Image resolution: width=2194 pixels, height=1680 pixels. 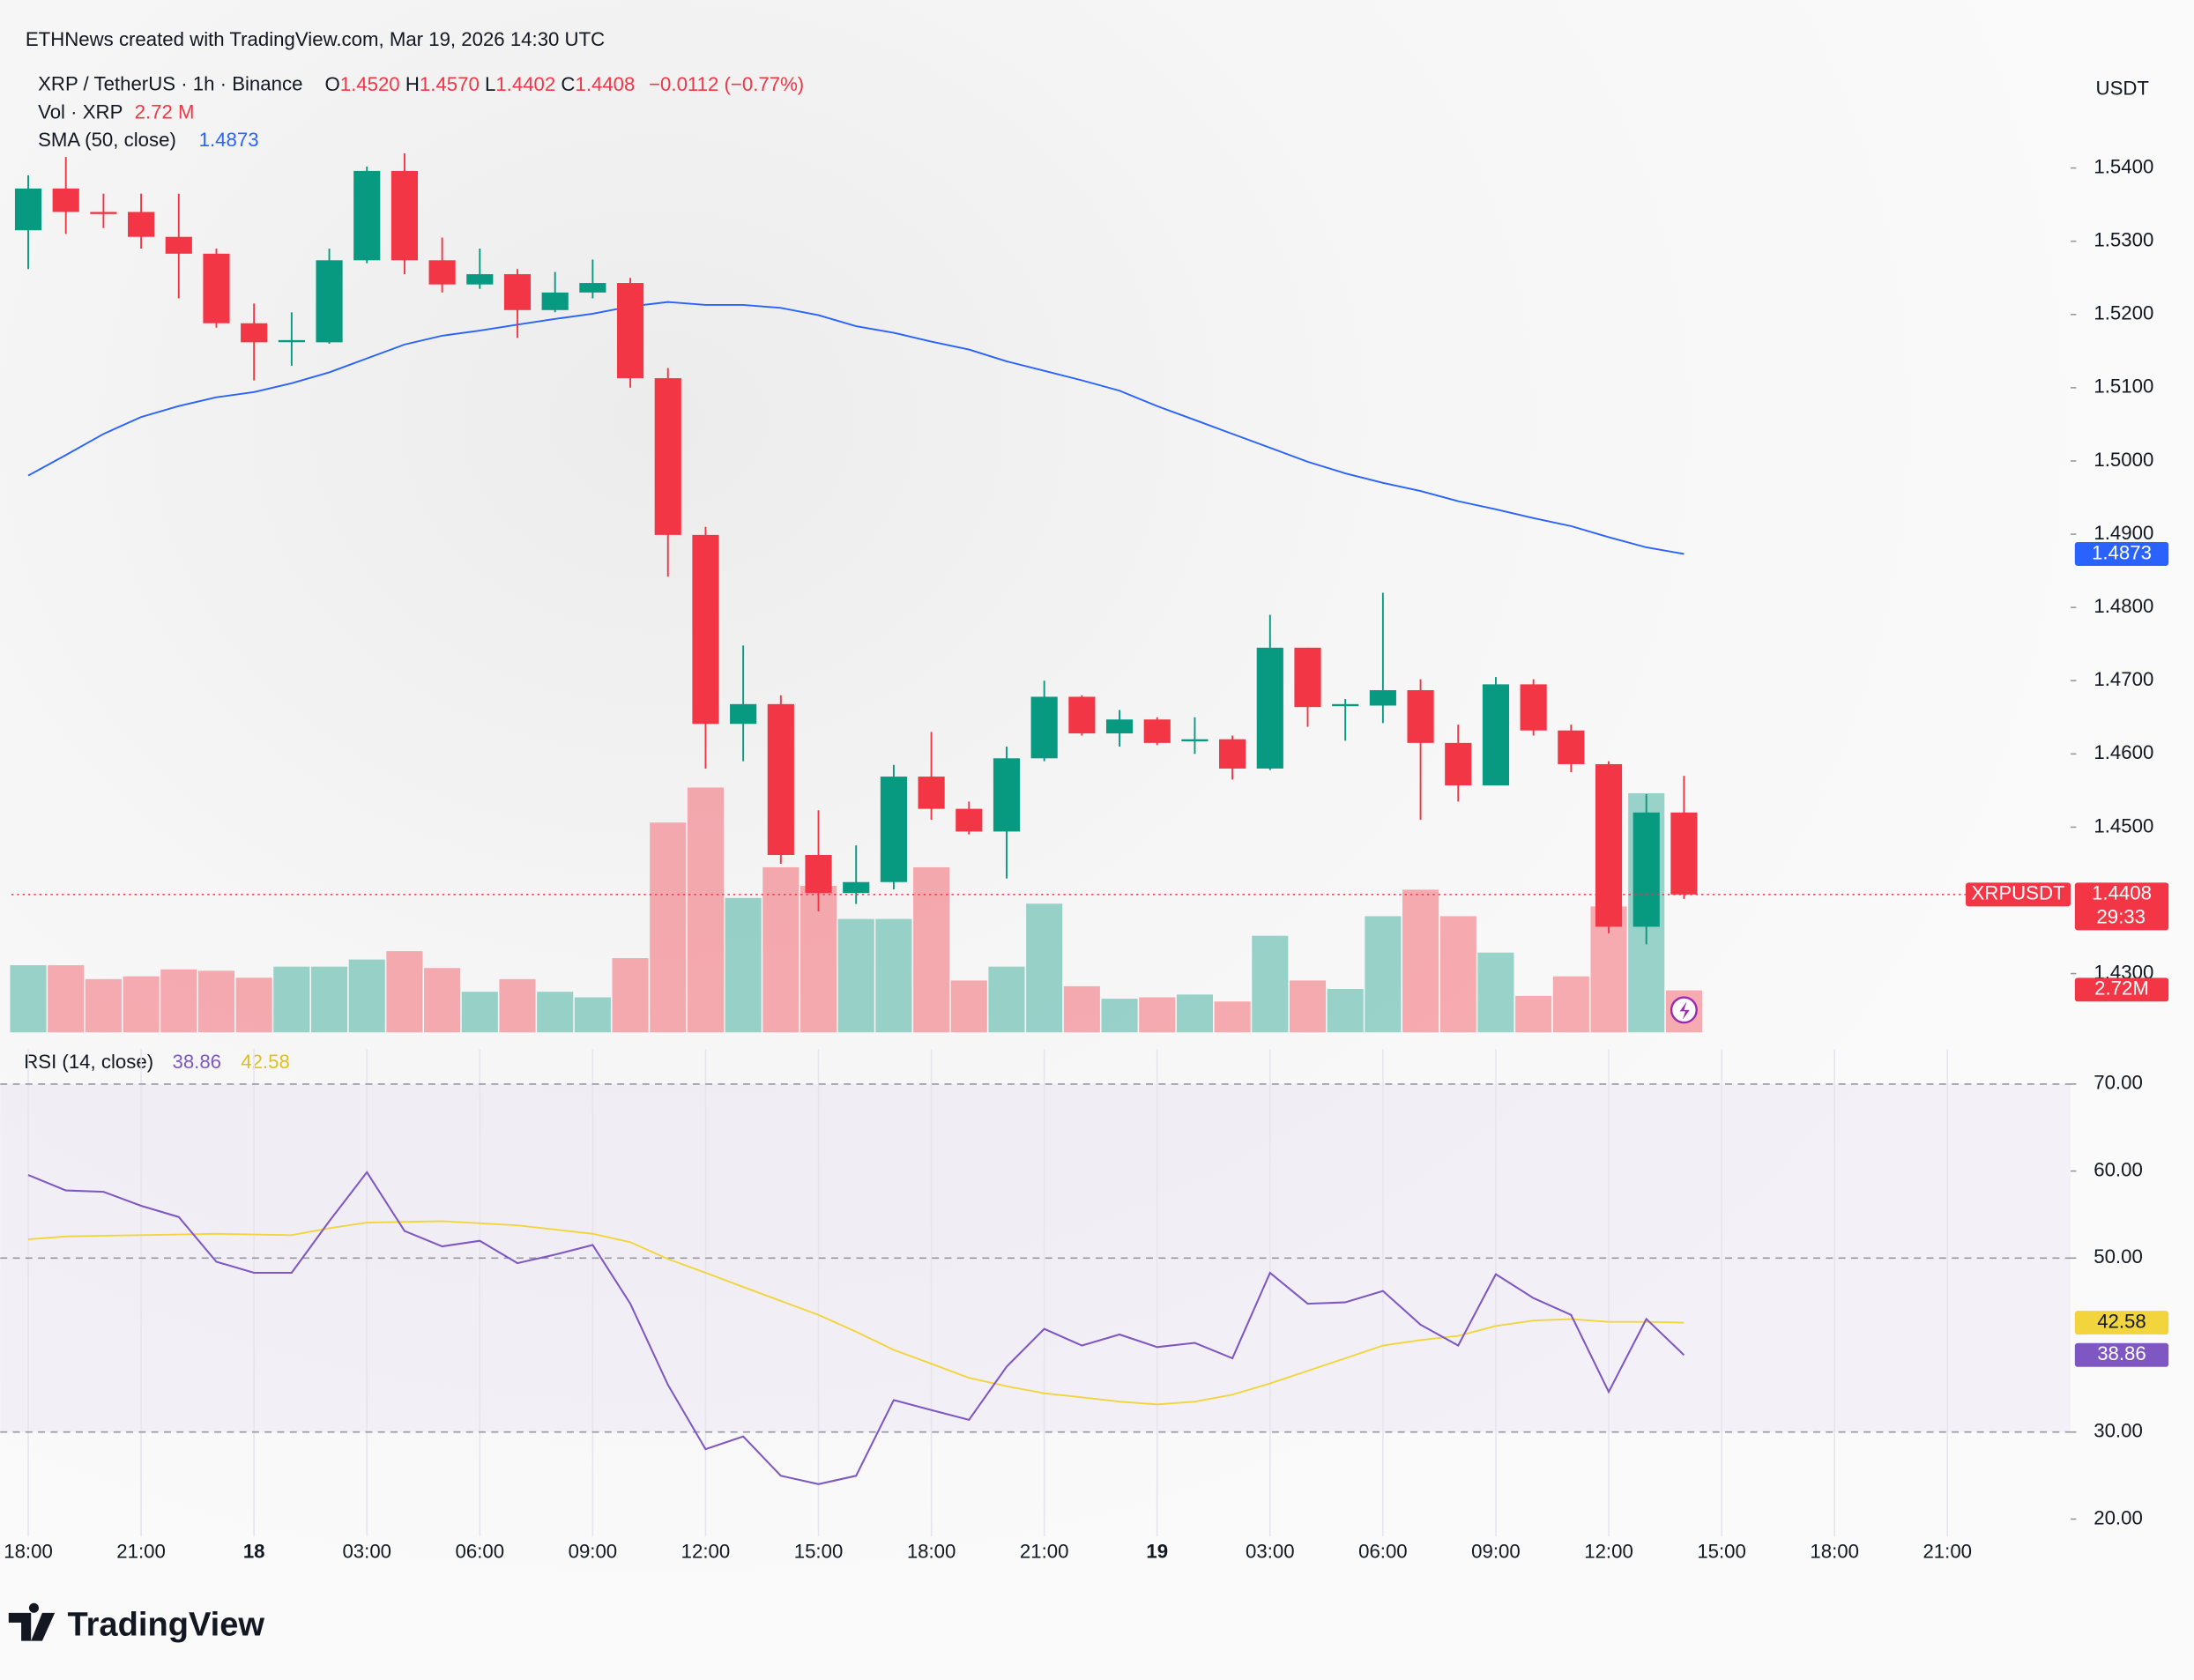 What do you see at coordinates (2118, 1083) in the screenshot?
I see `rsi-tick-label: 70.00` at bounding box center [2118, 1083].